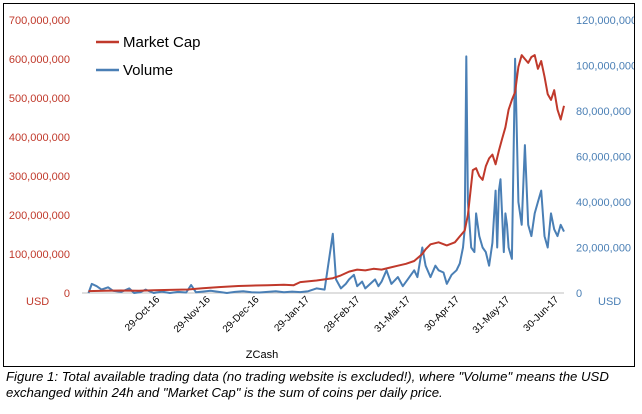 This screenshot has width=642, height=414. I want to click on x-axis-label: ZCash, so click(262, 355).